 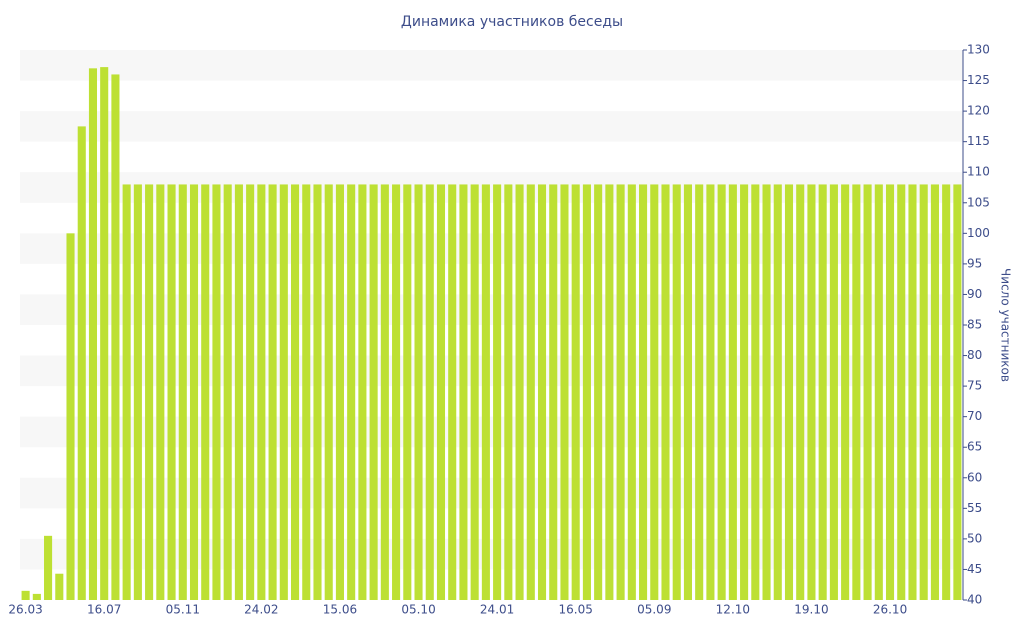 I want to click on y-tick-label: 110, so click(x=978, y=172).